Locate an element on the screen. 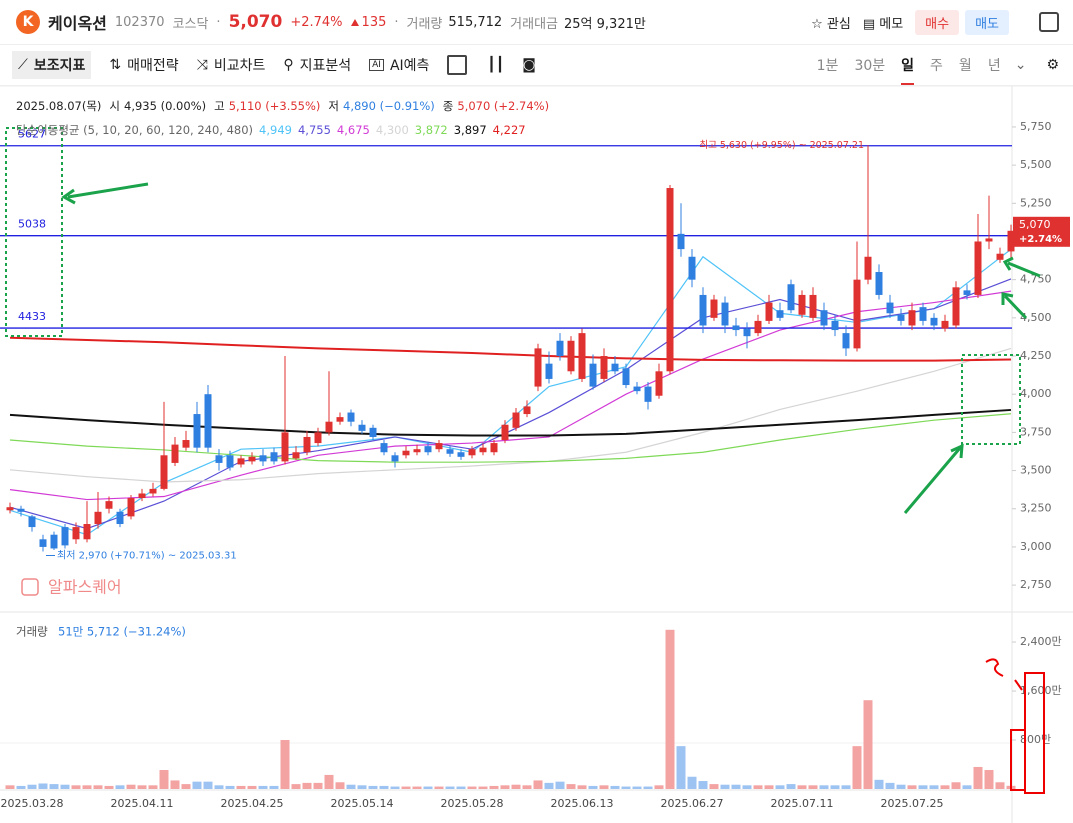 Image resolution: width=1073 pixels, height=823 pixels. toolbar-item: ⚲ 지표분석 is located at coordinates (317, 65).